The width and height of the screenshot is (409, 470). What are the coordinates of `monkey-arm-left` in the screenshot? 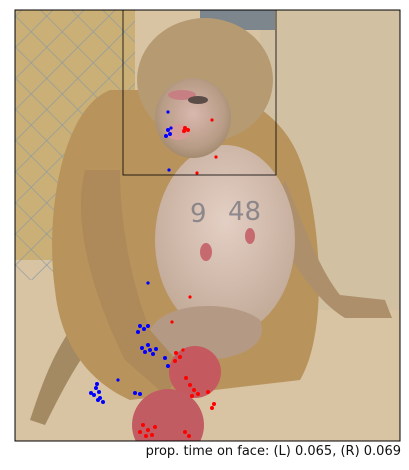 It's located at (132, 282).